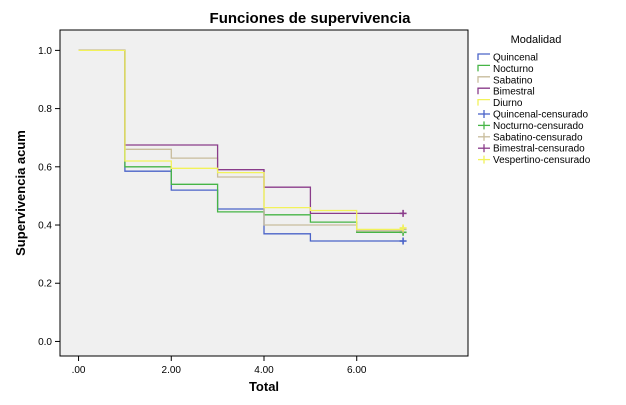 The image size is (626, 405). Describe the element at coordinates (539, 149) in the screenshot. I see `legend-label: Bimestral-censurado` at that location.